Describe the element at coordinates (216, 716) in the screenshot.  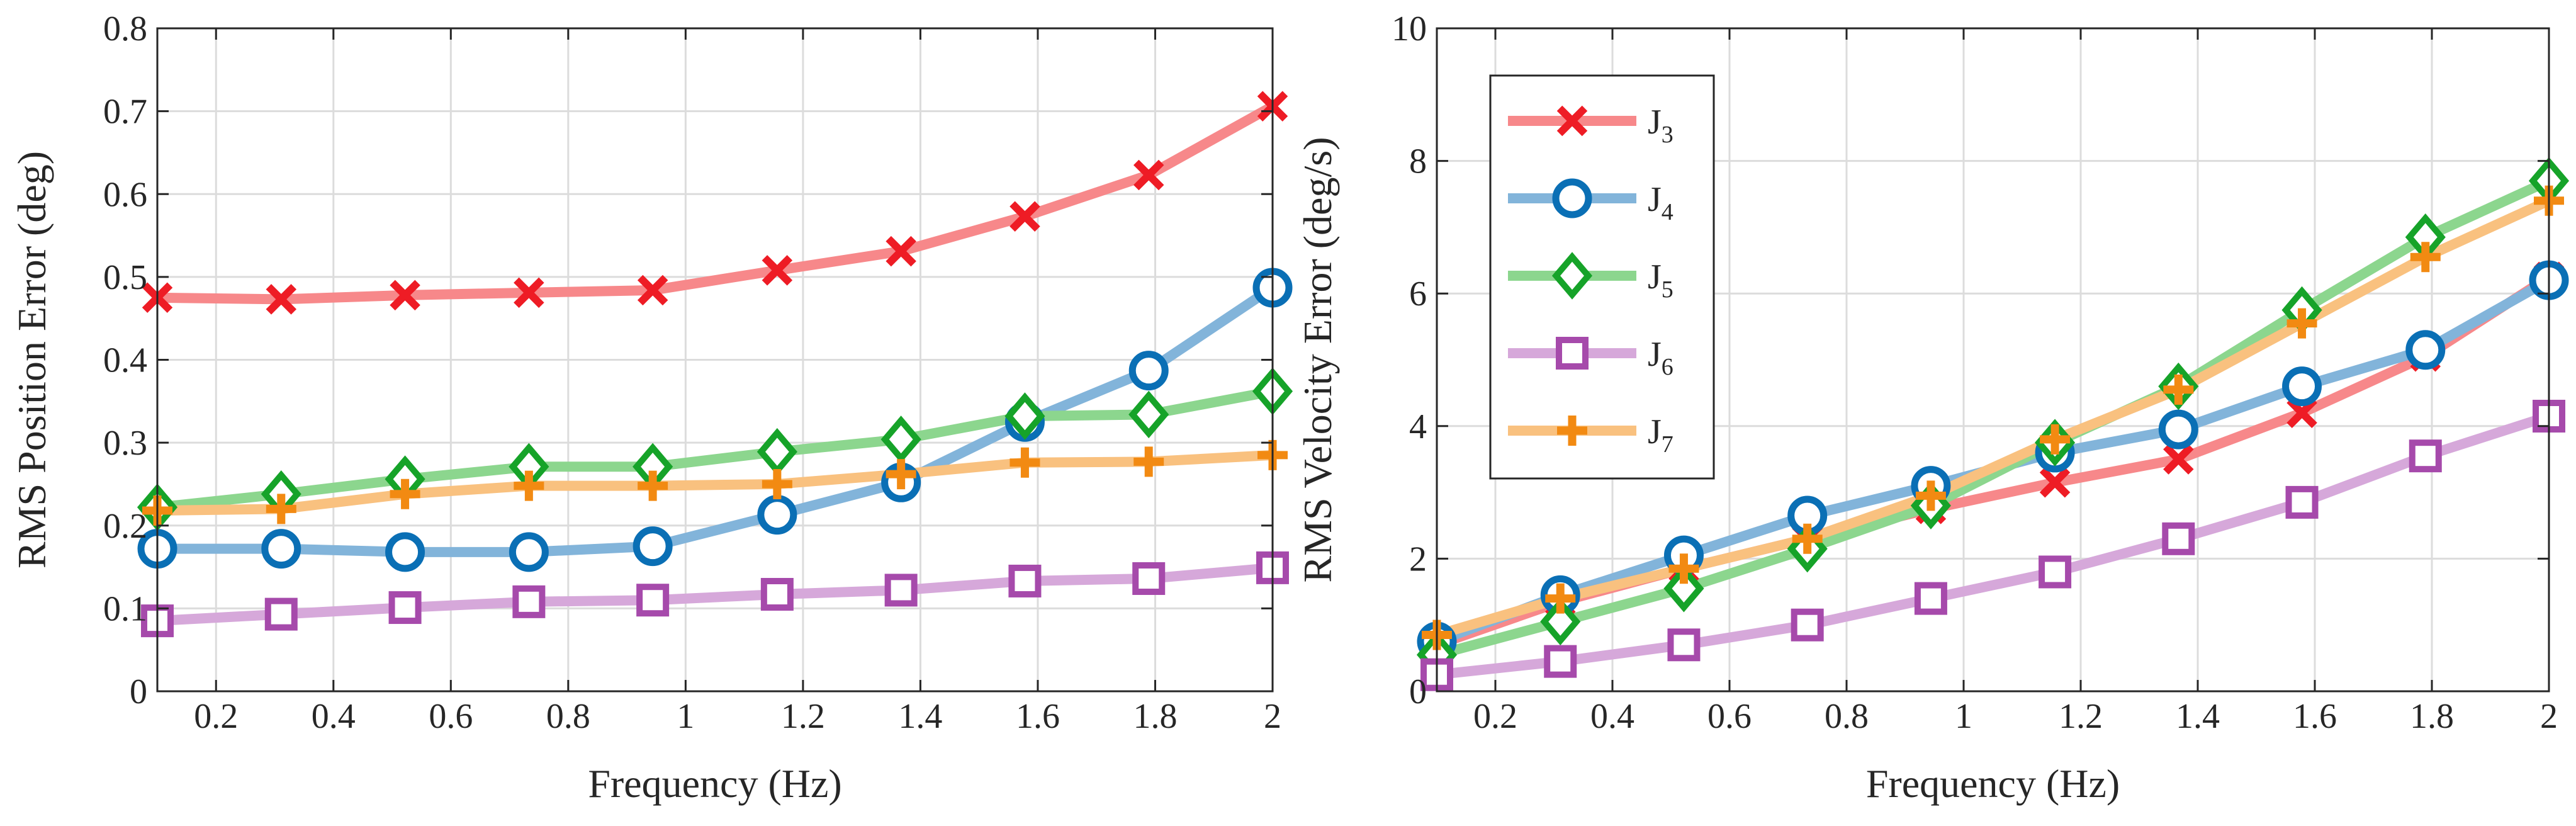
I see `position-xtick-label-0: 0.2` at that location.